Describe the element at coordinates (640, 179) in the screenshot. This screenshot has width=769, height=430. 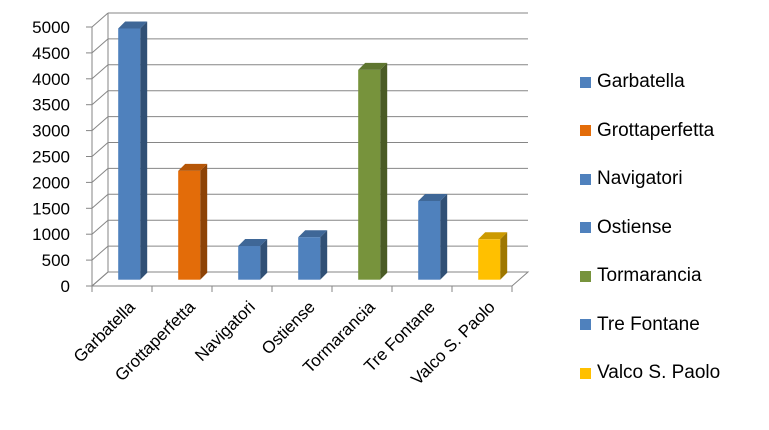
I see `legend-label: Navigatori` at that location.